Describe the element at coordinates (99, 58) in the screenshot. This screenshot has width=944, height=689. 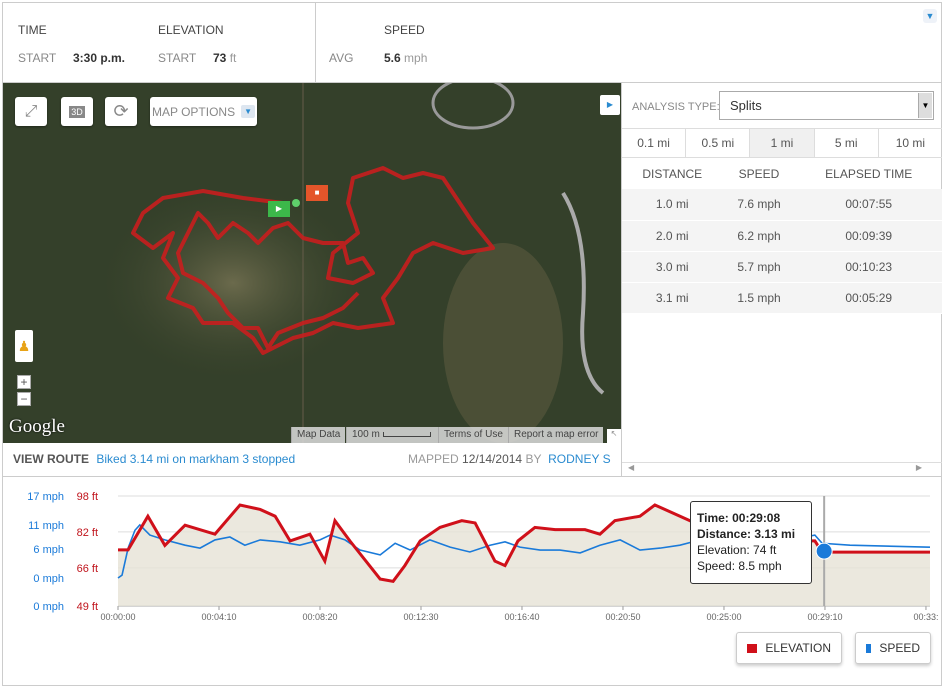
I see `time-start-value: 3:30 p.m.` at that location.